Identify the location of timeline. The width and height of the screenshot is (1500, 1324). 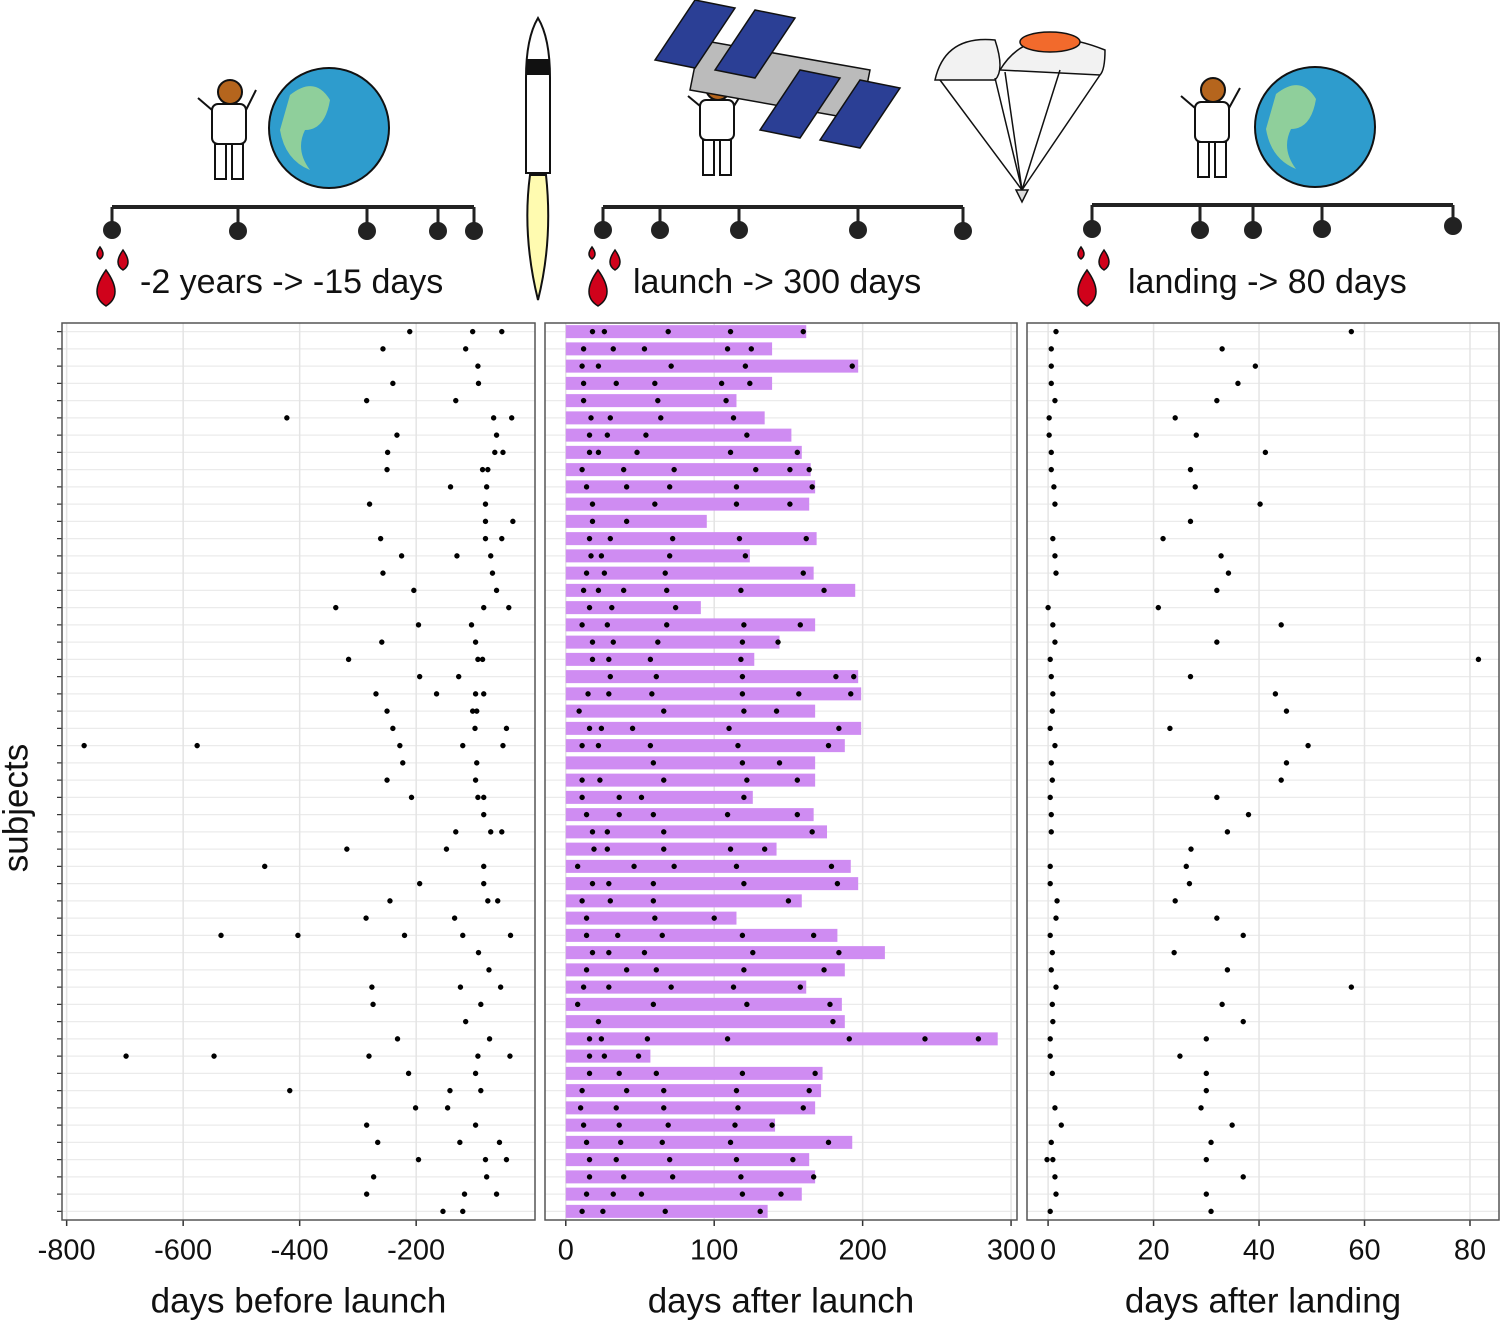
(782, 221).